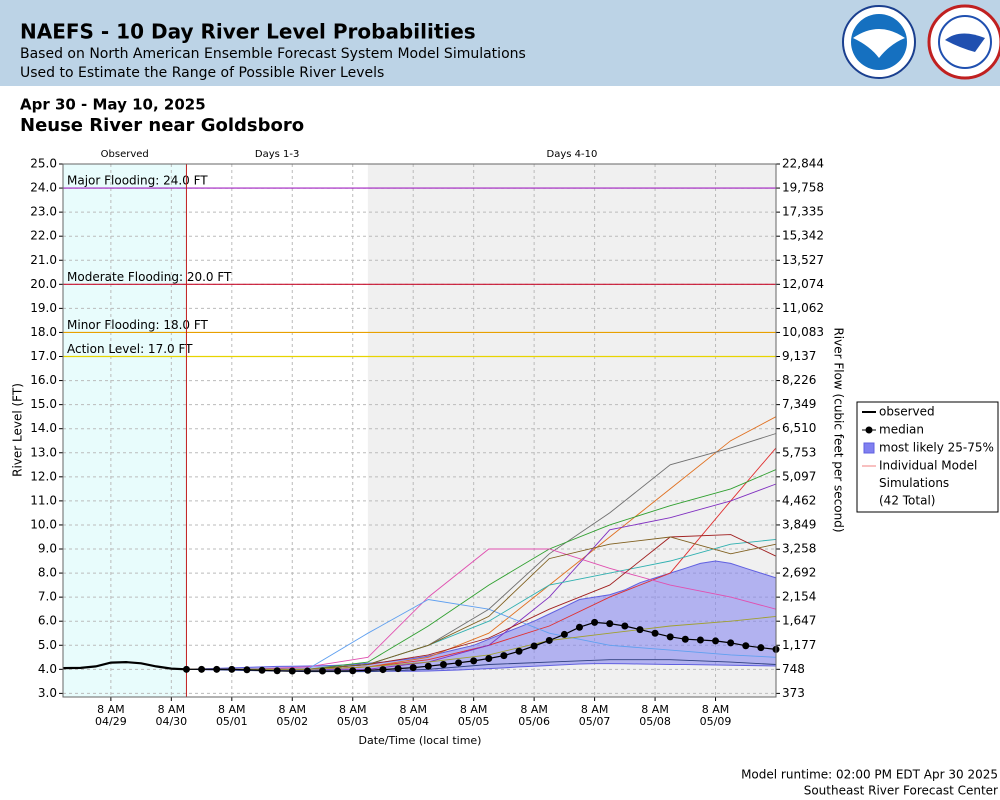 Image resolution: width=1000 pixels, height=800 pixels. What do you see at coordinates (43, 500) in the screenshot?
I see `y-tick-label: 11.0` at bounding box center [43, 500].